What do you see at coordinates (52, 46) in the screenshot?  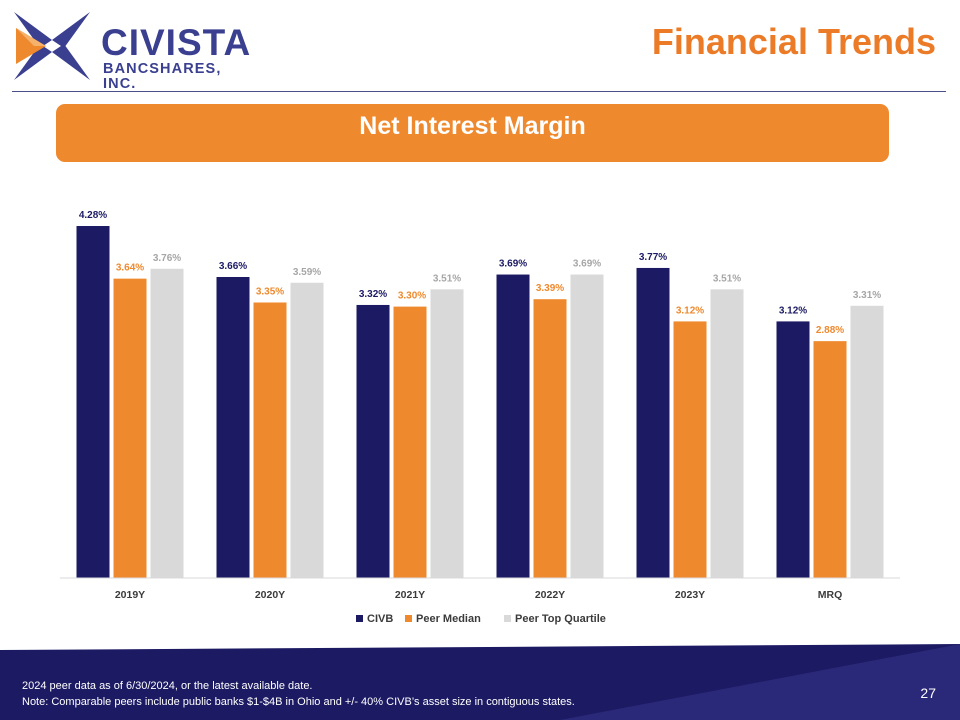 I see `civista-star-logo-icon` at bounding box center [52, 46].